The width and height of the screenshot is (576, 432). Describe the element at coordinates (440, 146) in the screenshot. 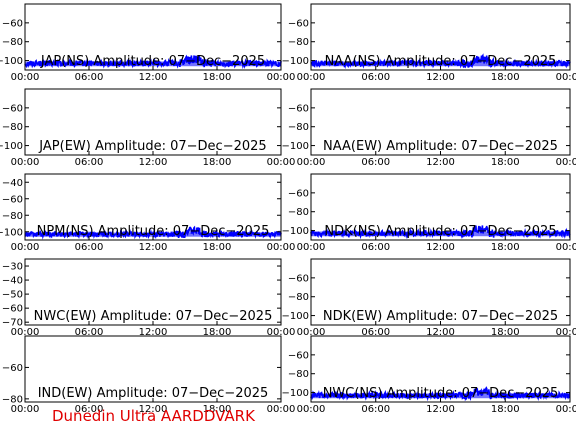

I see `chart-title: NAA(EW) Amplitude: 07−Dec−2025` at that location.